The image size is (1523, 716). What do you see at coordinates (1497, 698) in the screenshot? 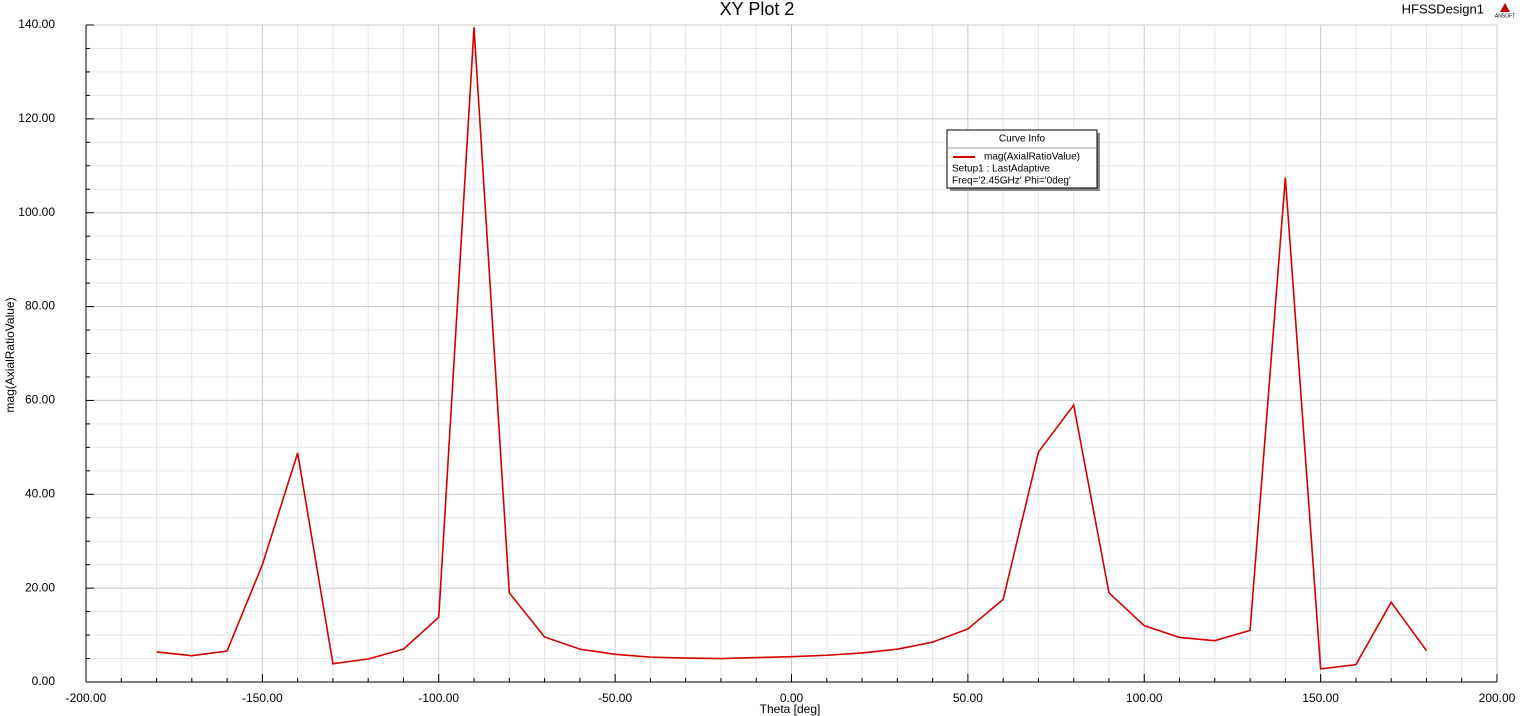
I see `x-tick-label: 200.00` at bounding box center [1497, 698].